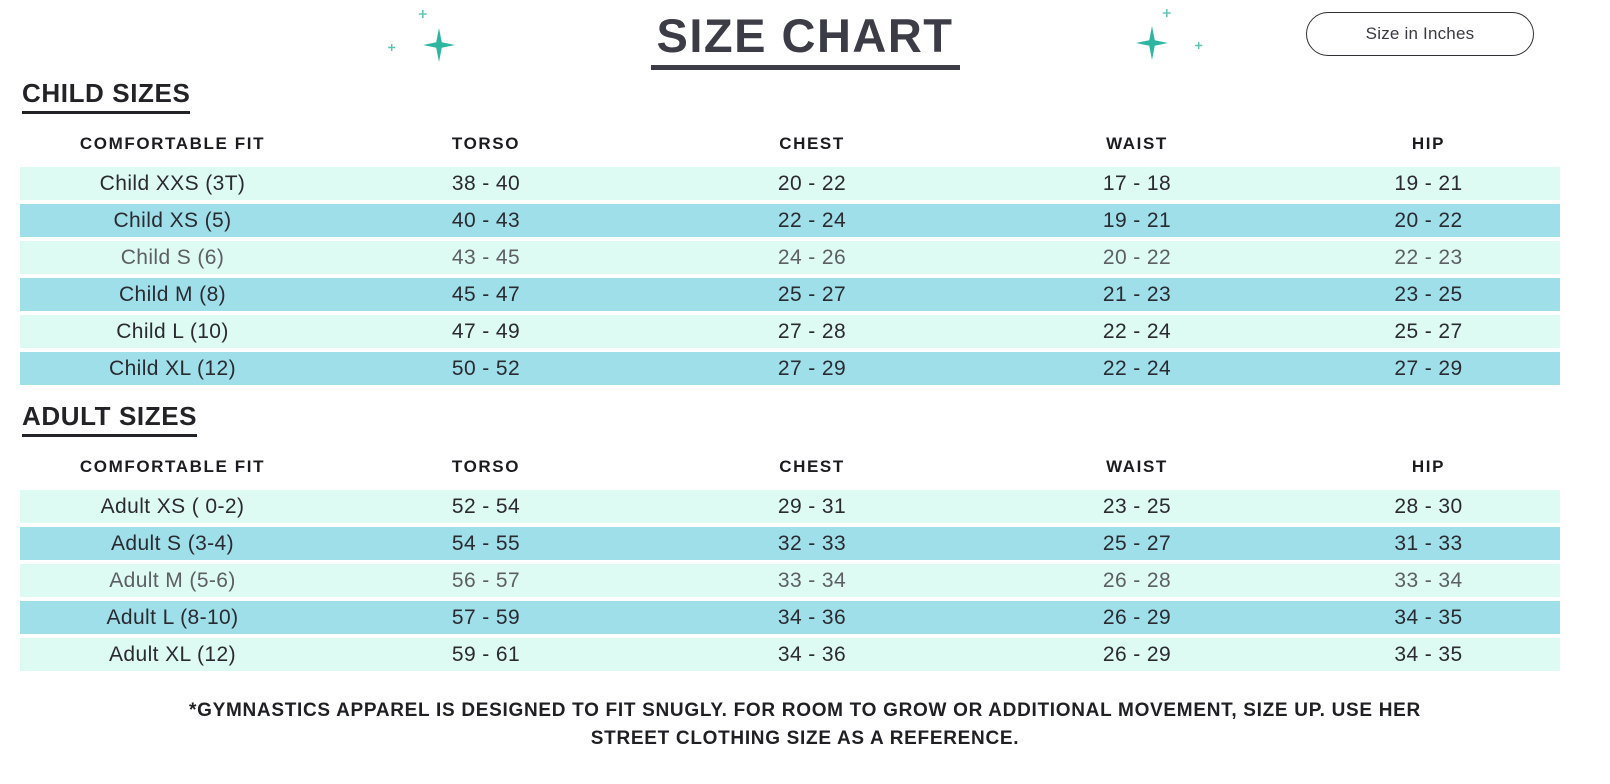 The image size is (1610, 784). Describe the element at coordinates (1428, 331) in the screenshot. I see `cell-hip: 25 - 27` at that location.